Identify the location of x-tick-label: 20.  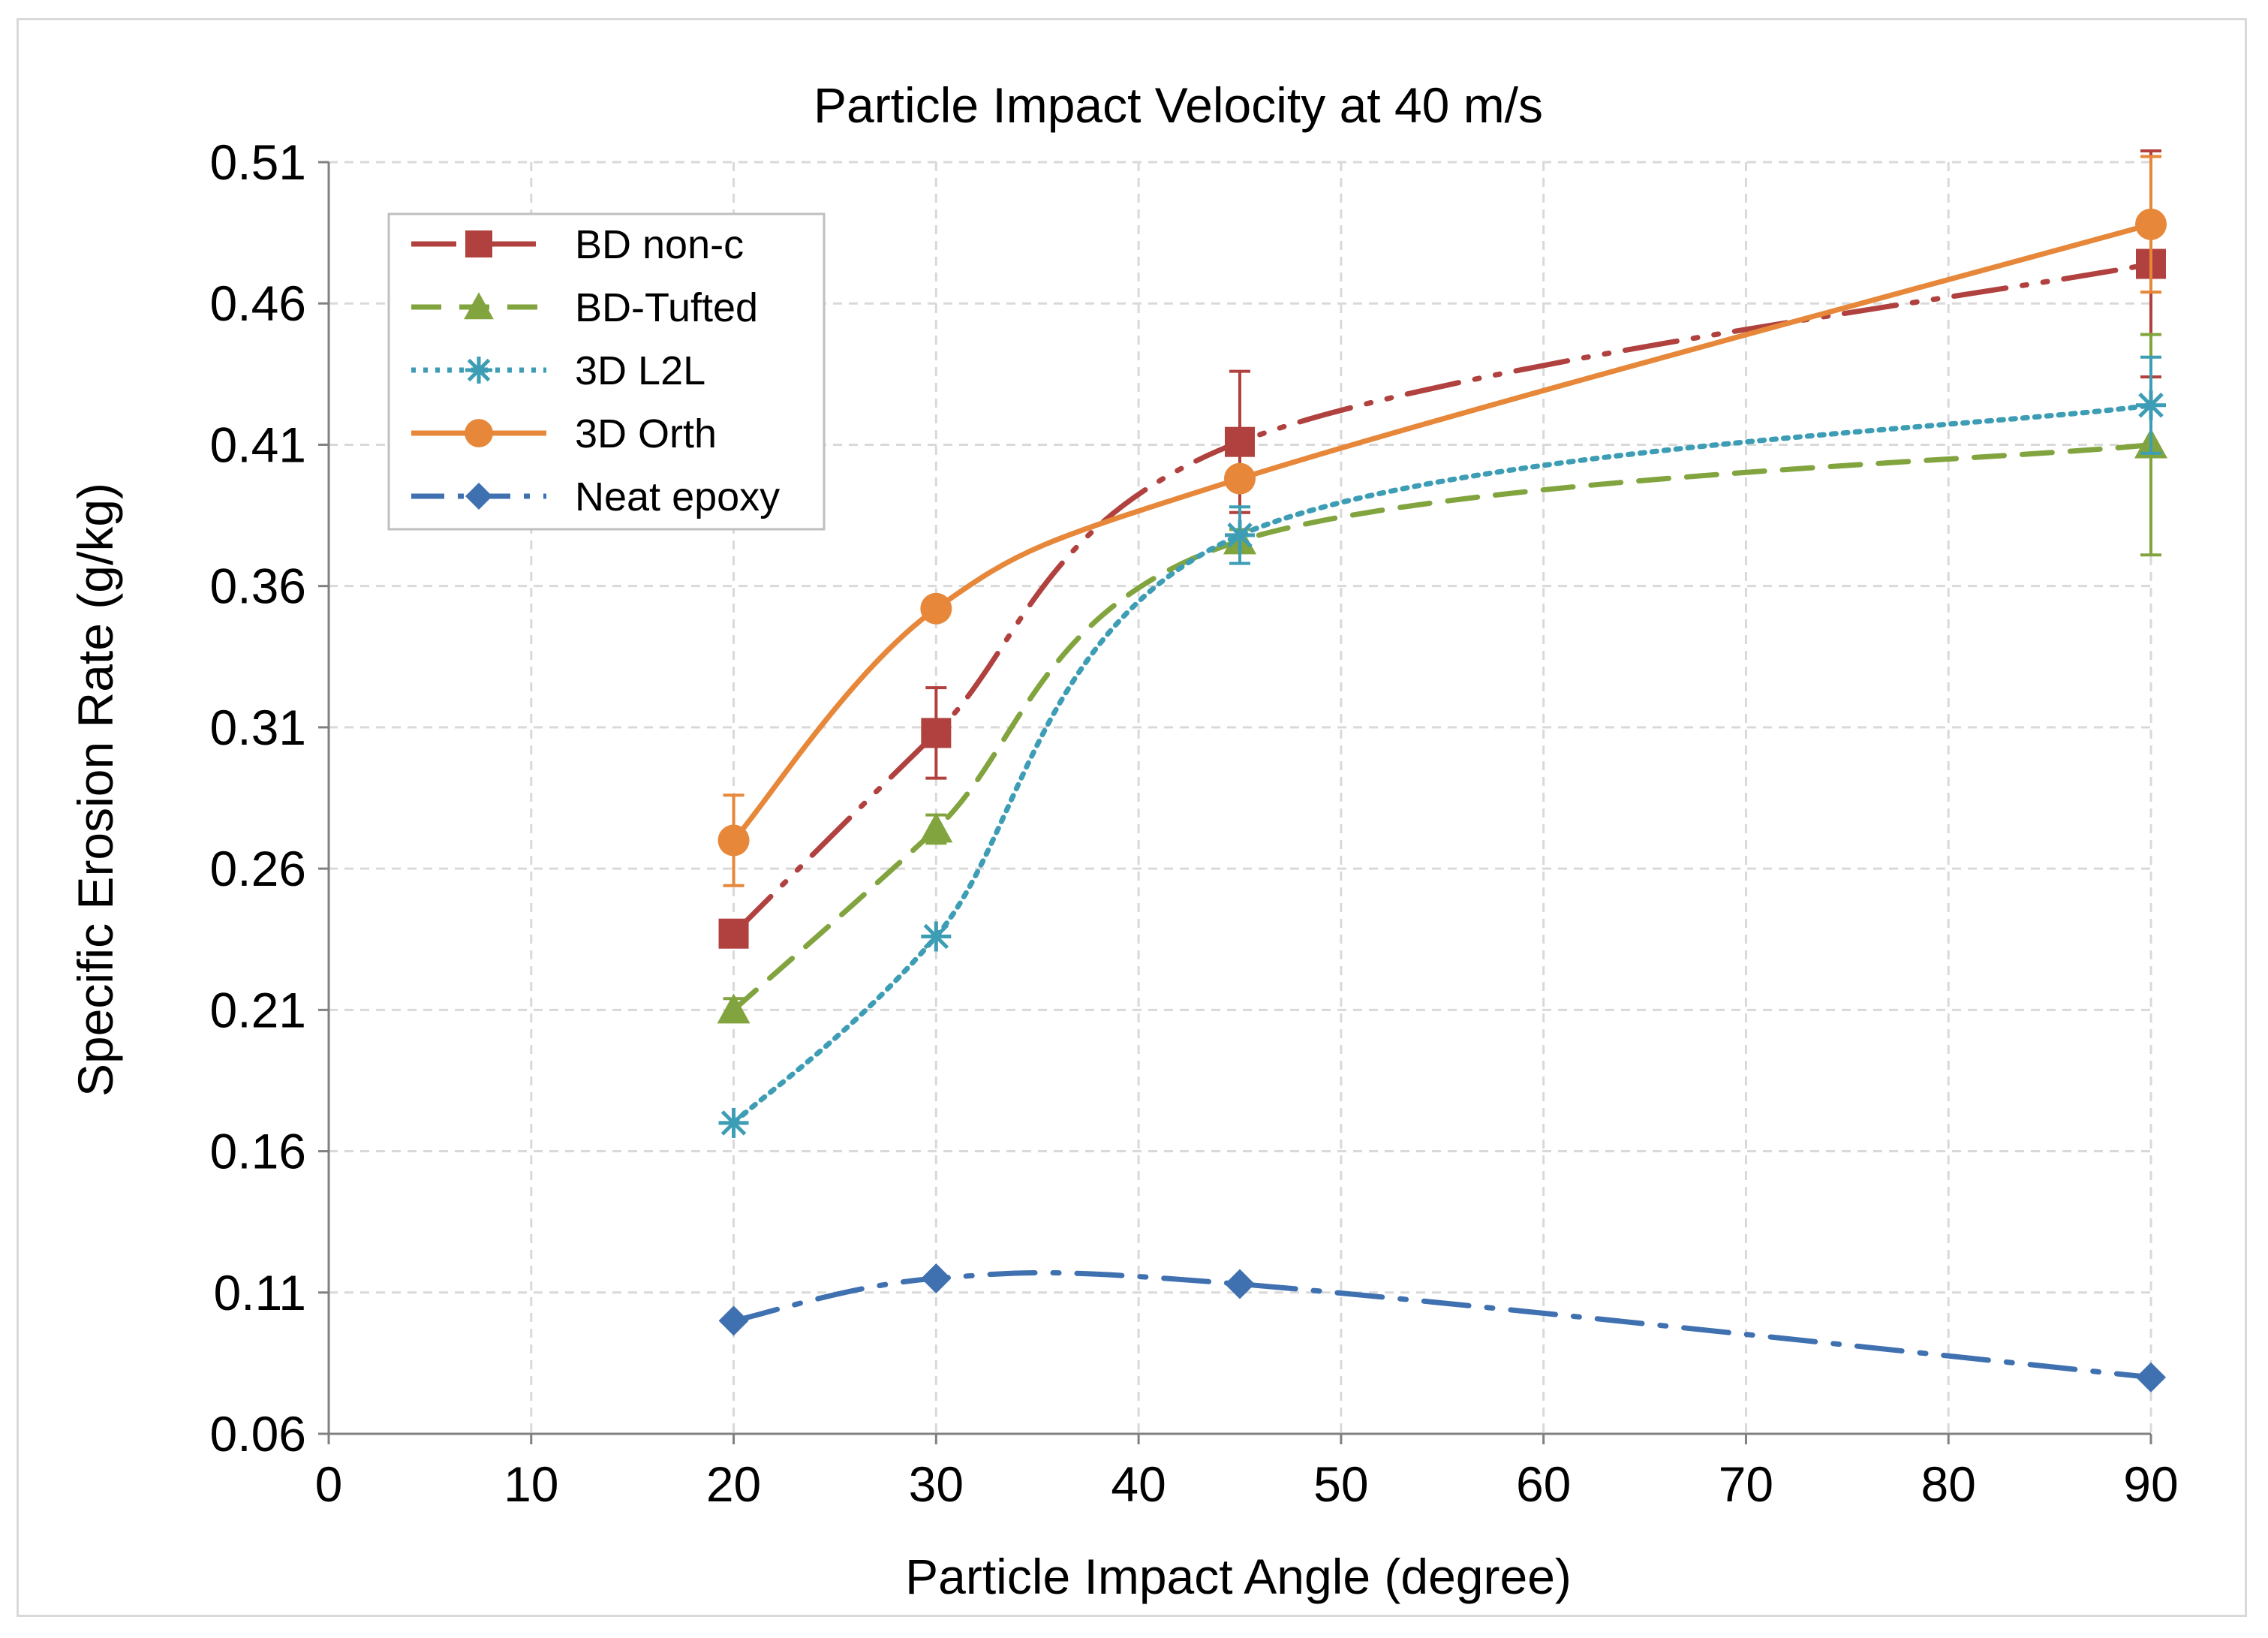
(733, 1484).